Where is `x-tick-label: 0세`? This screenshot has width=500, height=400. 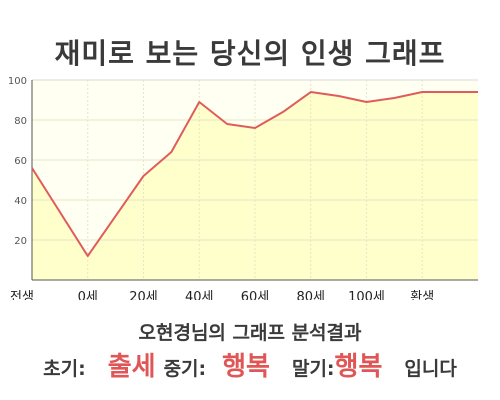
x-tick-label: 0세 is located at coordinates (88, 295).